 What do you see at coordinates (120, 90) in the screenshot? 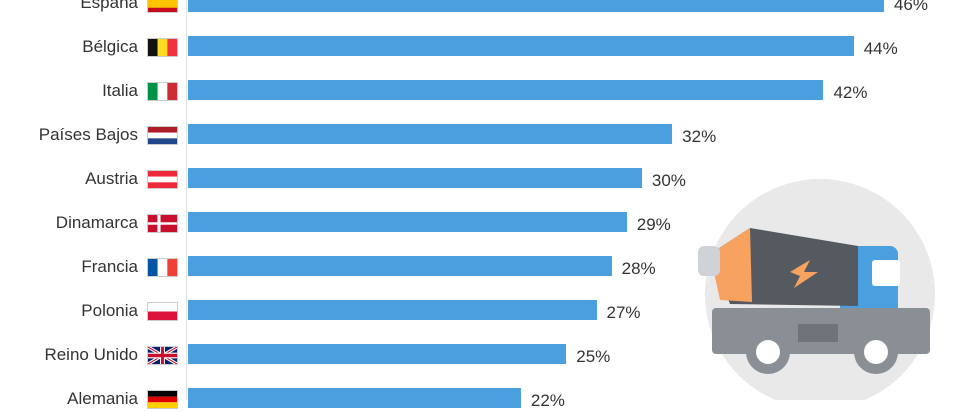
I see `category-label: Italia` at bounding box center [120, 90].